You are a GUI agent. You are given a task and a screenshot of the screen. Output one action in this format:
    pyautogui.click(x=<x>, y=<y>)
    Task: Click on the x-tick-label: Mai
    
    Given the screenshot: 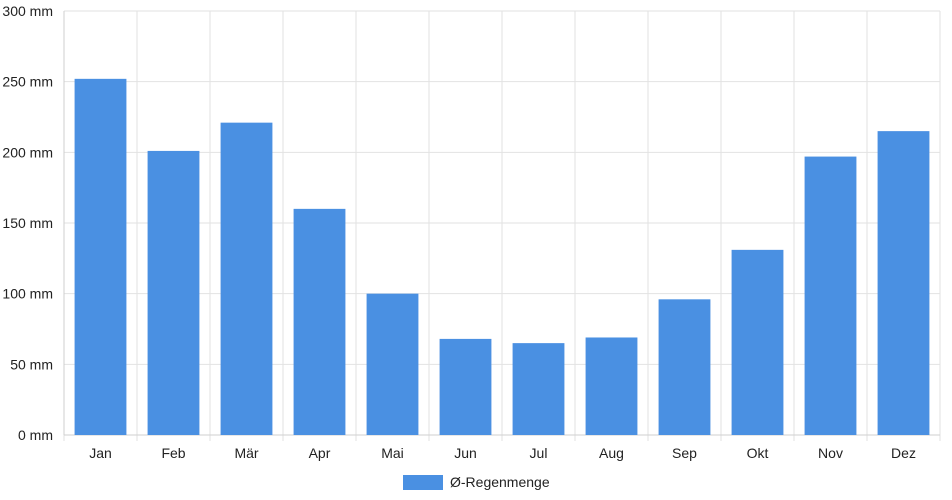 What is the action you would take?
    pyautogui.click(x=392, y=453)
    